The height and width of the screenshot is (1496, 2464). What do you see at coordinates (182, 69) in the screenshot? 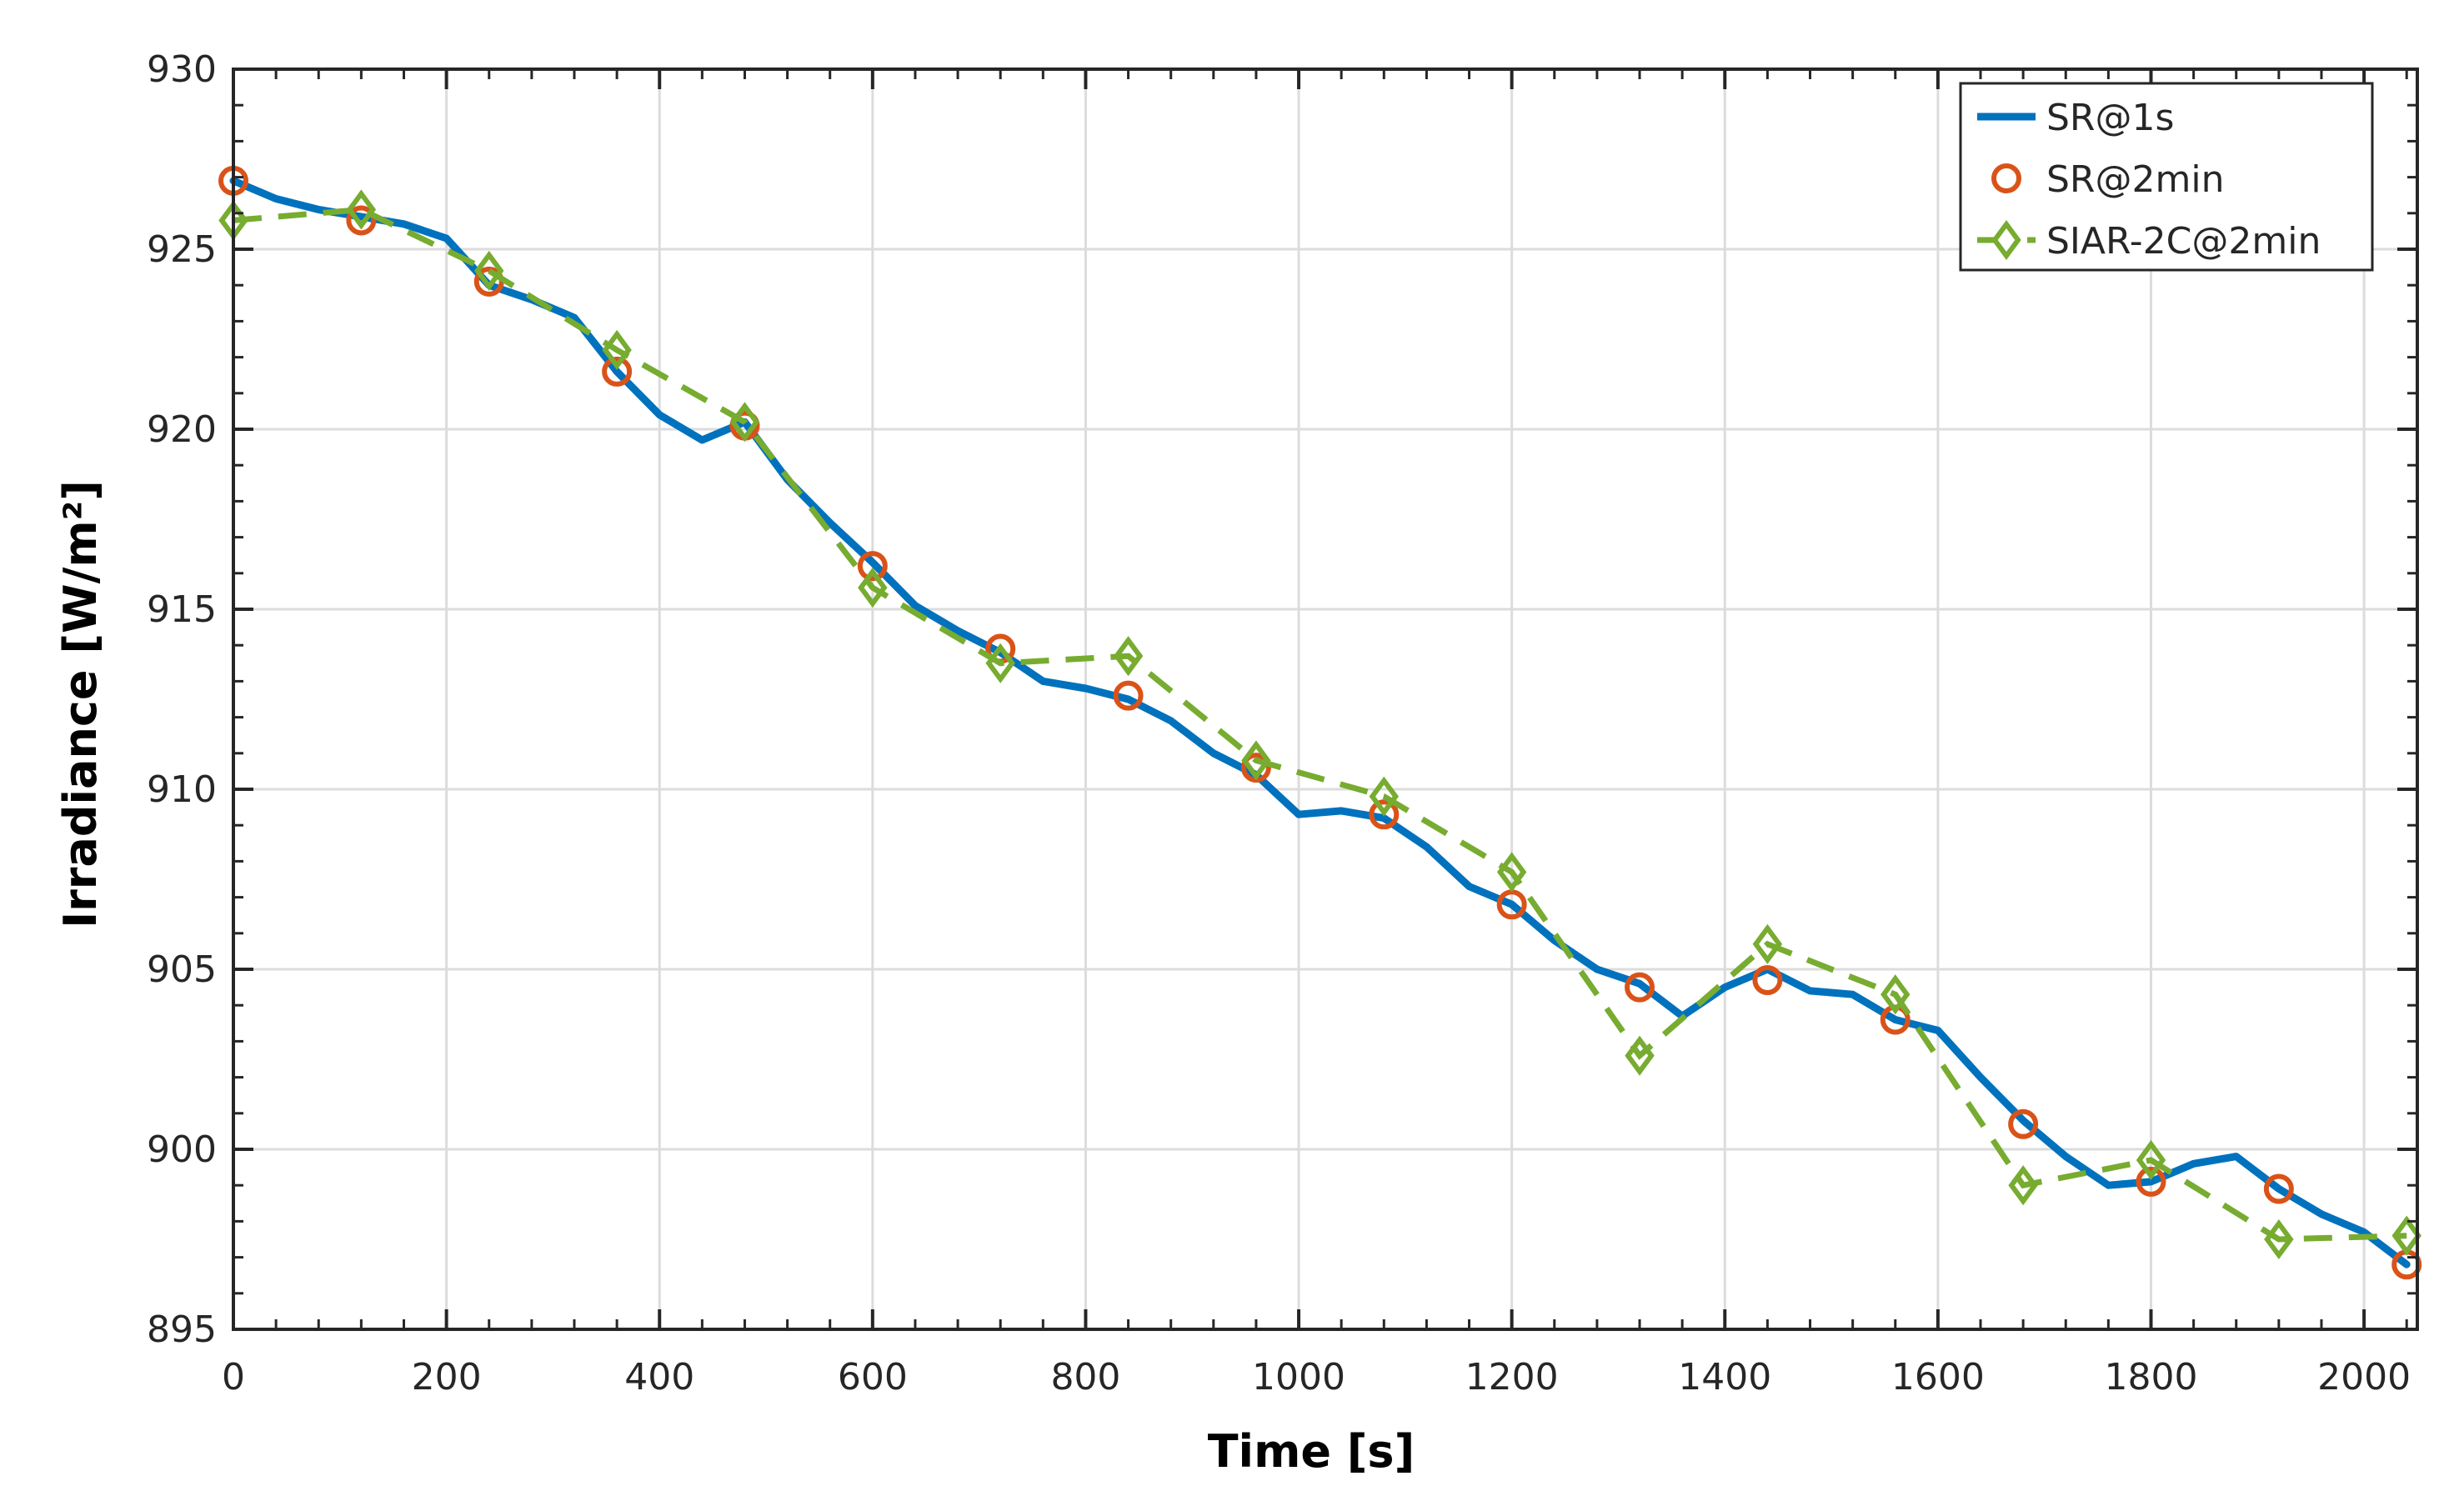
I see `y-tick-label: 930` at bounding box center [182, 69].